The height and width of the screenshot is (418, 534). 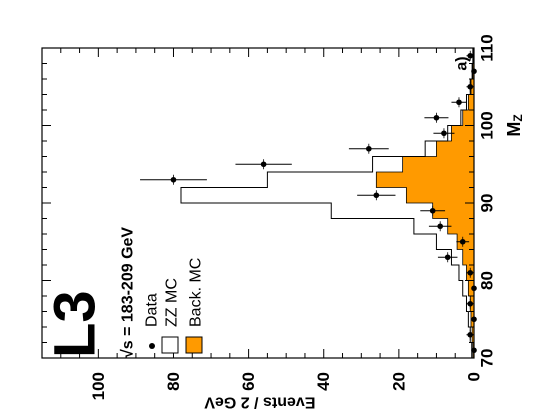 I want to click on legend-zz-marker, so click(x=170, y=345).